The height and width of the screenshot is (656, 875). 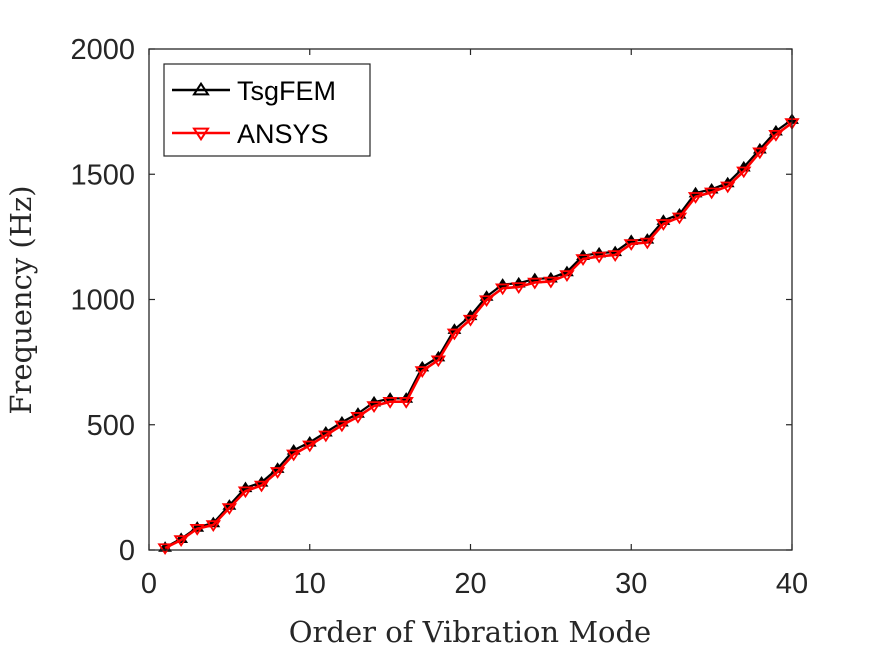 I want to click on y-tick-label: 1500, so click(x=102, y=175).